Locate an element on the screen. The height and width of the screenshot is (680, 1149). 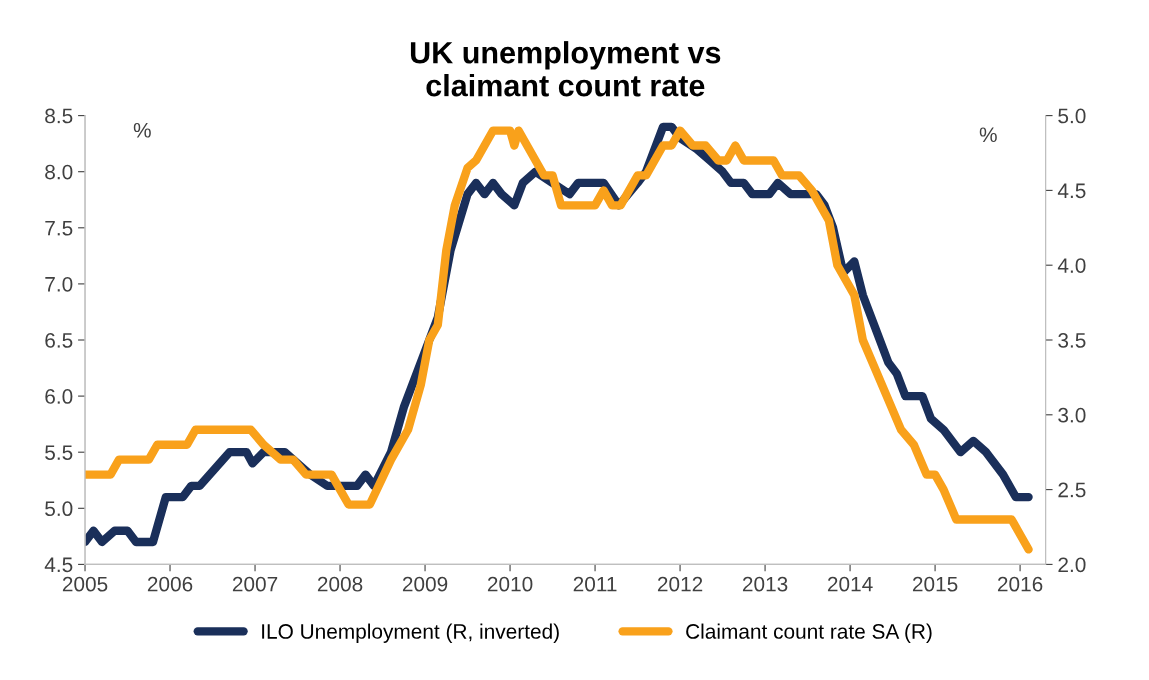
y-tick-label: 8.5 is located at coordinates (59, 116).